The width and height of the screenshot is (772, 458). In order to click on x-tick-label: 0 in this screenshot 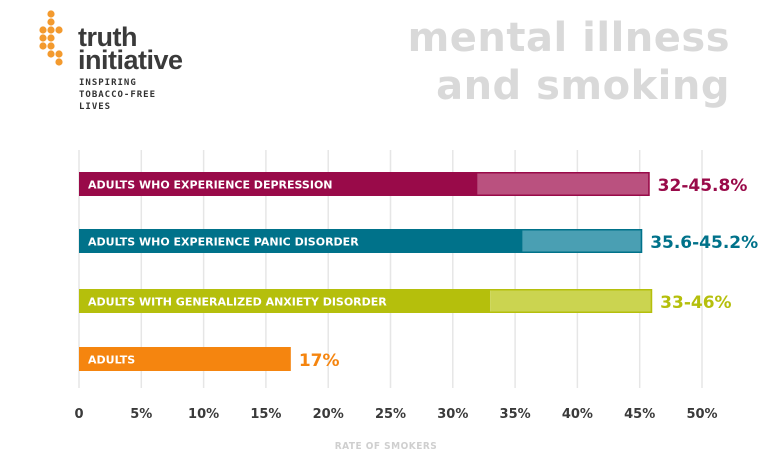, I will do `click(78, 414)`.